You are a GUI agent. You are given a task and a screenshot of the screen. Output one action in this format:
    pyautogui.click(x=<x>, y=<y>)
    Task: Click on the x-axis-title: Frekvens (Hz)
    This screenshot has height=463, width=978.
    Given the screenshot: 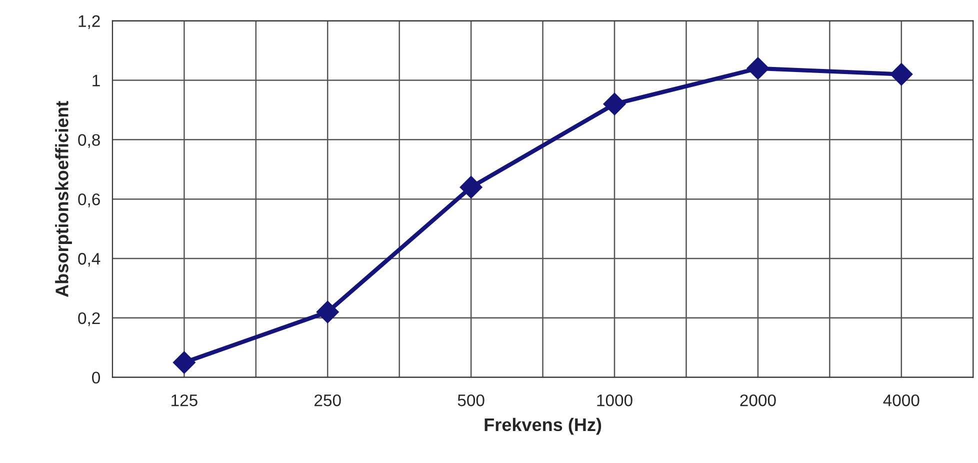 What is the action you would take?
    pyautogui.click(x=543, y=426)
    